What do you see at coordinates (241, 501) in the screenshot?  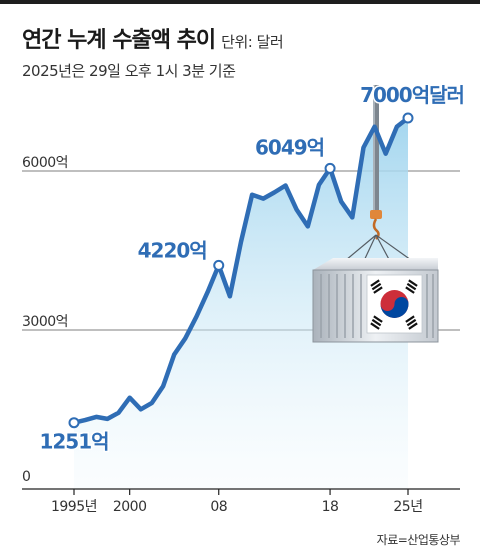 I see `x-axis: 1995년 2000 08 18 25년` at bounding box center [241, 501].